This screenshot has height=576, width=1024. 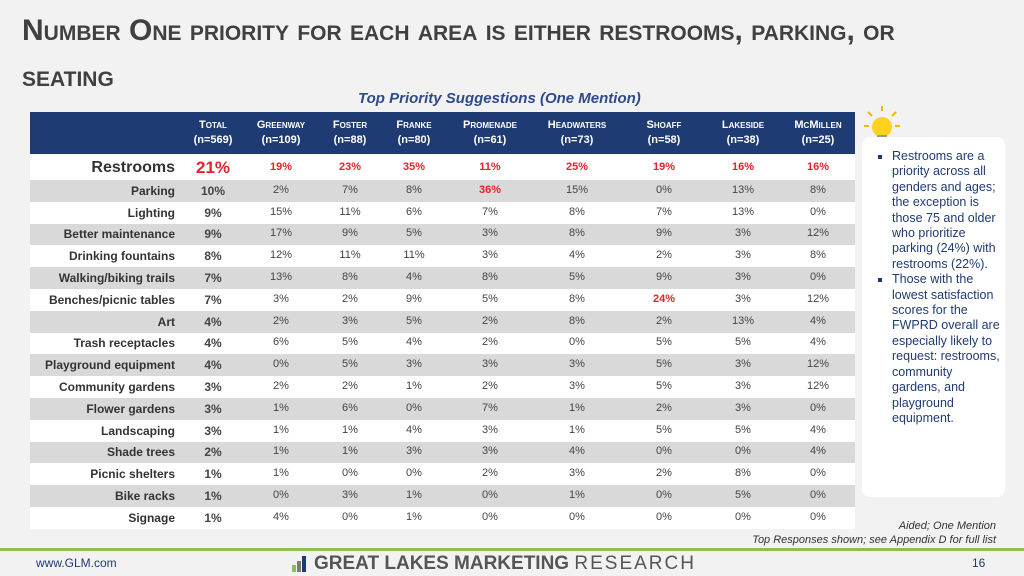 What do you see at coordinates (350, 407) in the screenshot?
I see `cell: 6%` at bounding box center [350, 407].